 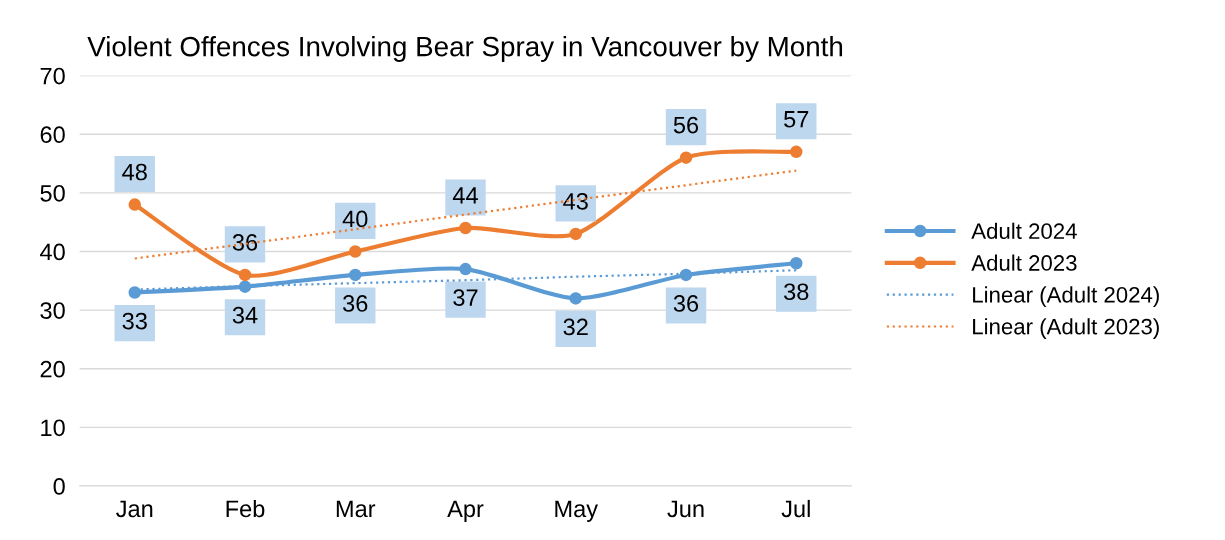 I want to click on data-label: 40, so click(x=355, y=219).